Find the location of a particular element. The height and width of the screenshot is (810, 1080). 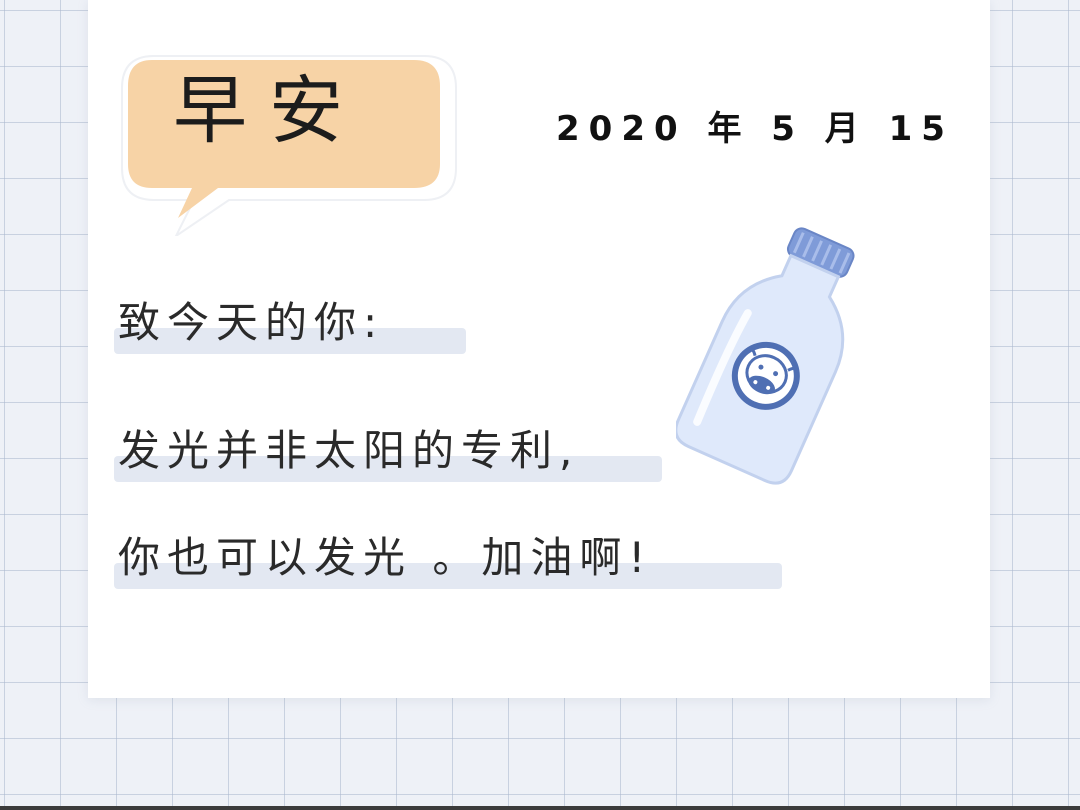

speech-bubble-icon is located at coordinates (289, 145).